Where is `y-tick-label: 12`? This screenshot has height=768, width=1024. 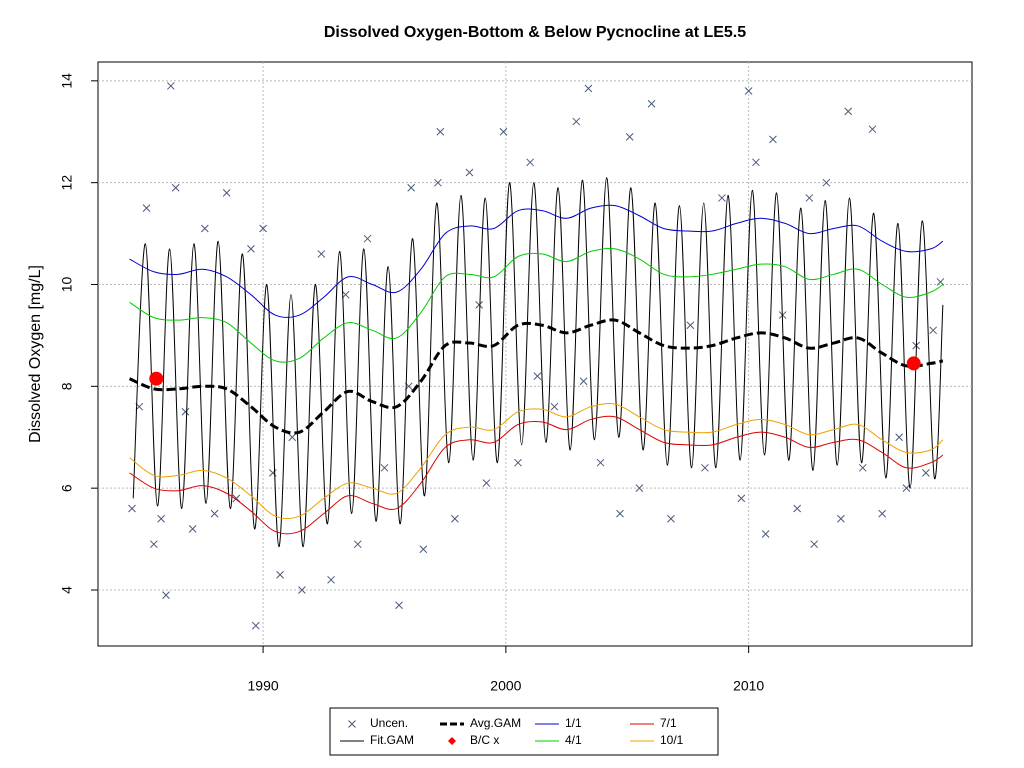
y-tick-label: 12 is located at coordinates (67, 183).